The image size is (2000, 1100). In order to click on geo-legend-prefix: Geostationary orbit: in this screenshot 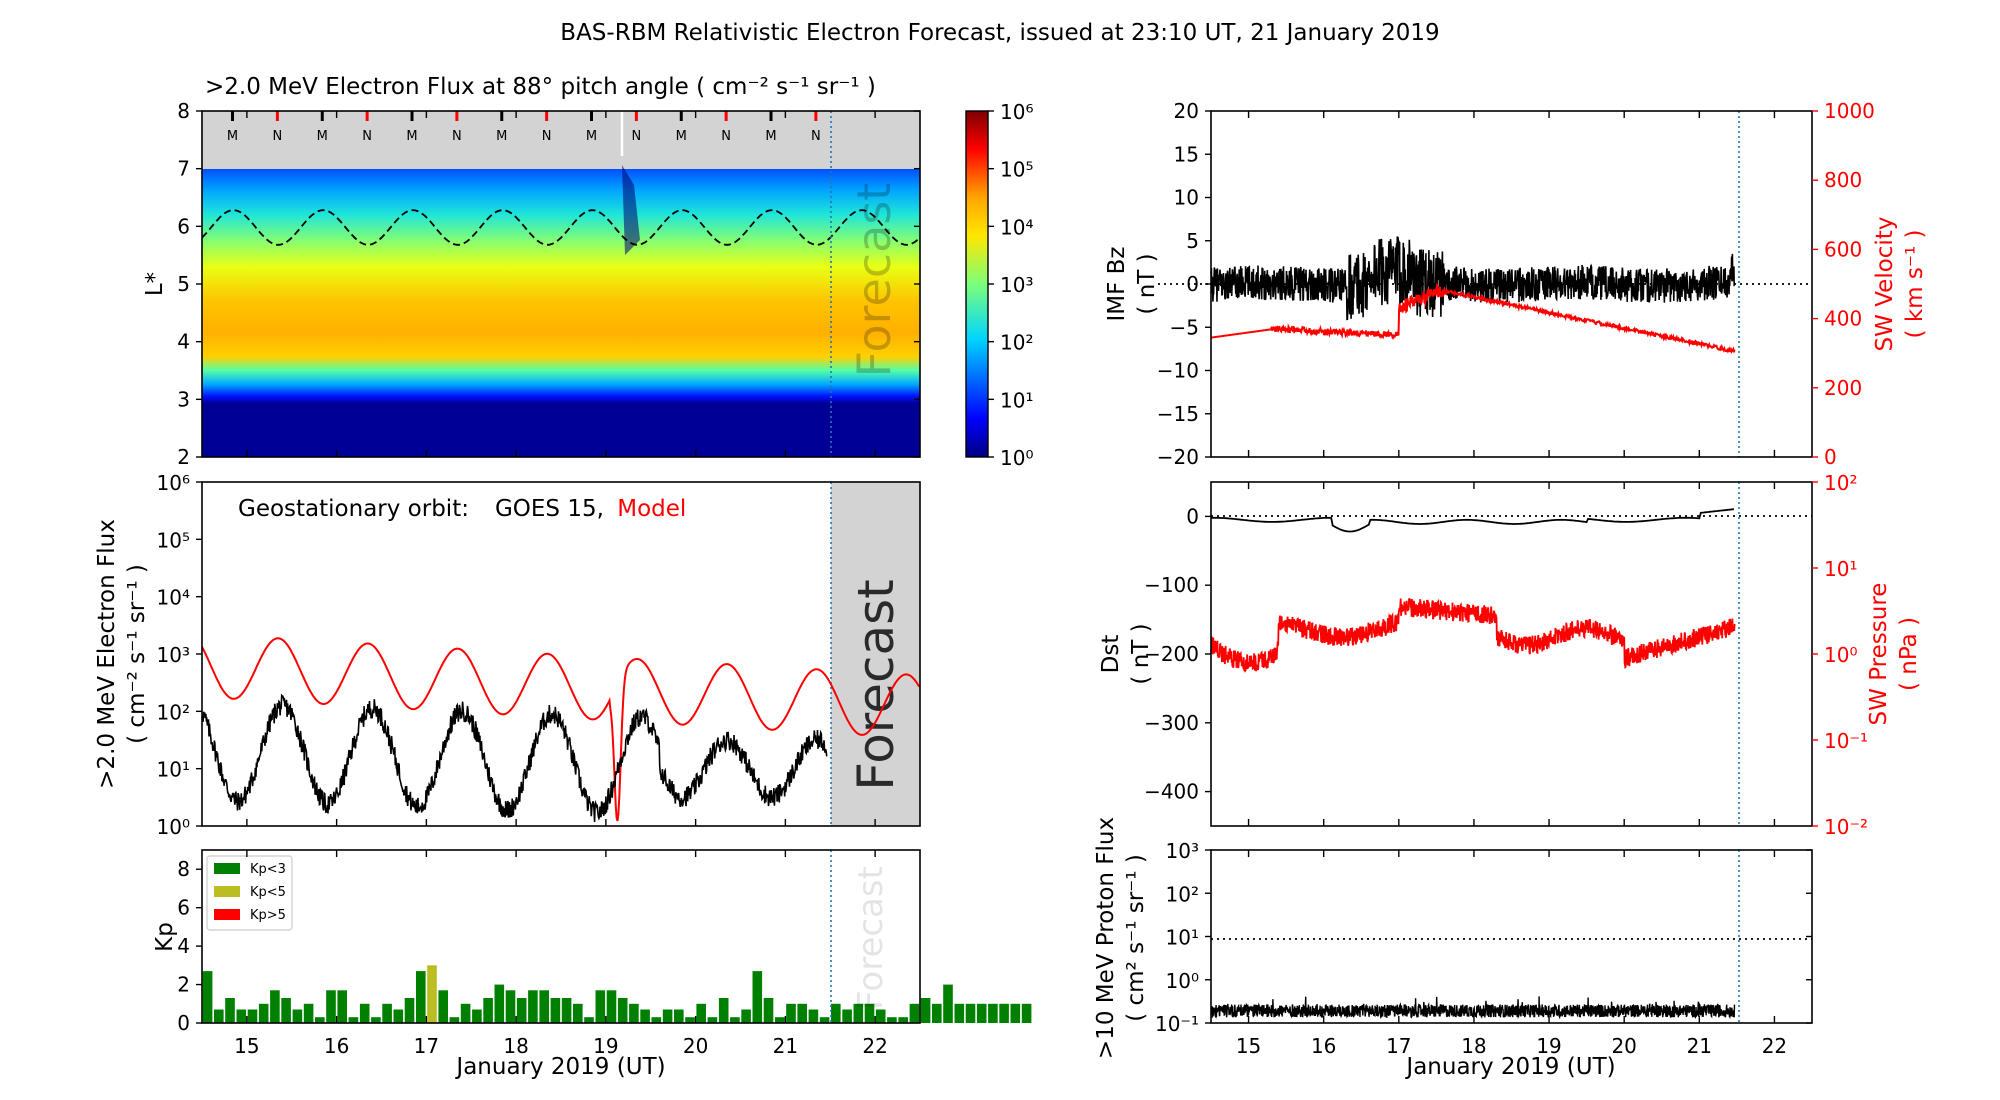, I will do `click(353, 509)`.